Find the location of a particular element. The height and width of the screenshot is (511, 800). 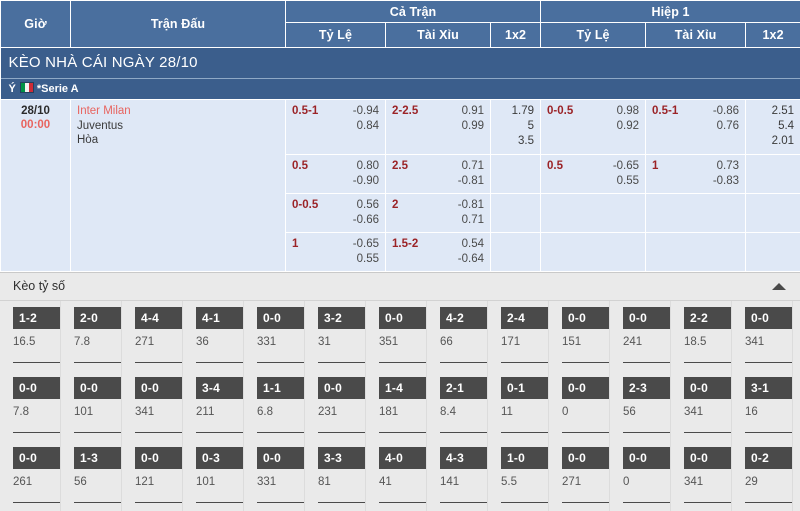

score-chip: 1-0 is located at coordinates (524, 458).